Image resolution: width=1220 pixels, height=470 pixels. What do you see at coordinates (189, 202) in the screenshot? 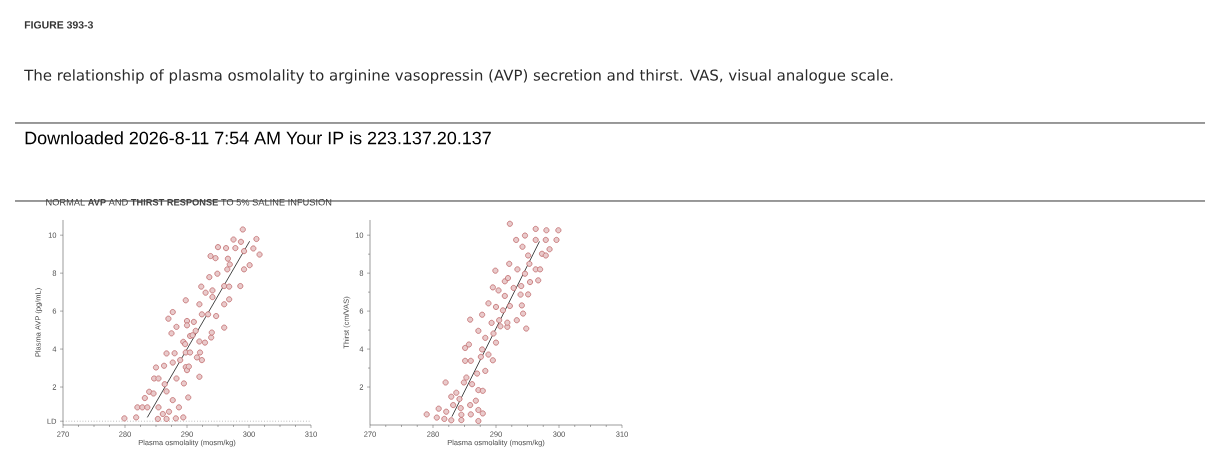
I see `chart-title: NORMAL AVP AND THIRST RESPONSE TO 5% SALINE INFUSION` at bounding box center [189, 202].